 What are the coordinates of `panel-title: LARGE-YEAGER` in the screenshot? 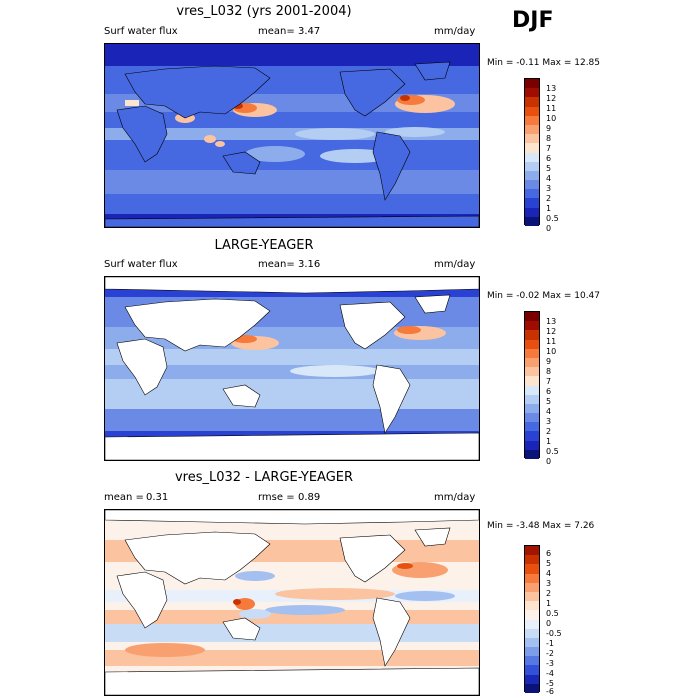 It's located at (264, 245).